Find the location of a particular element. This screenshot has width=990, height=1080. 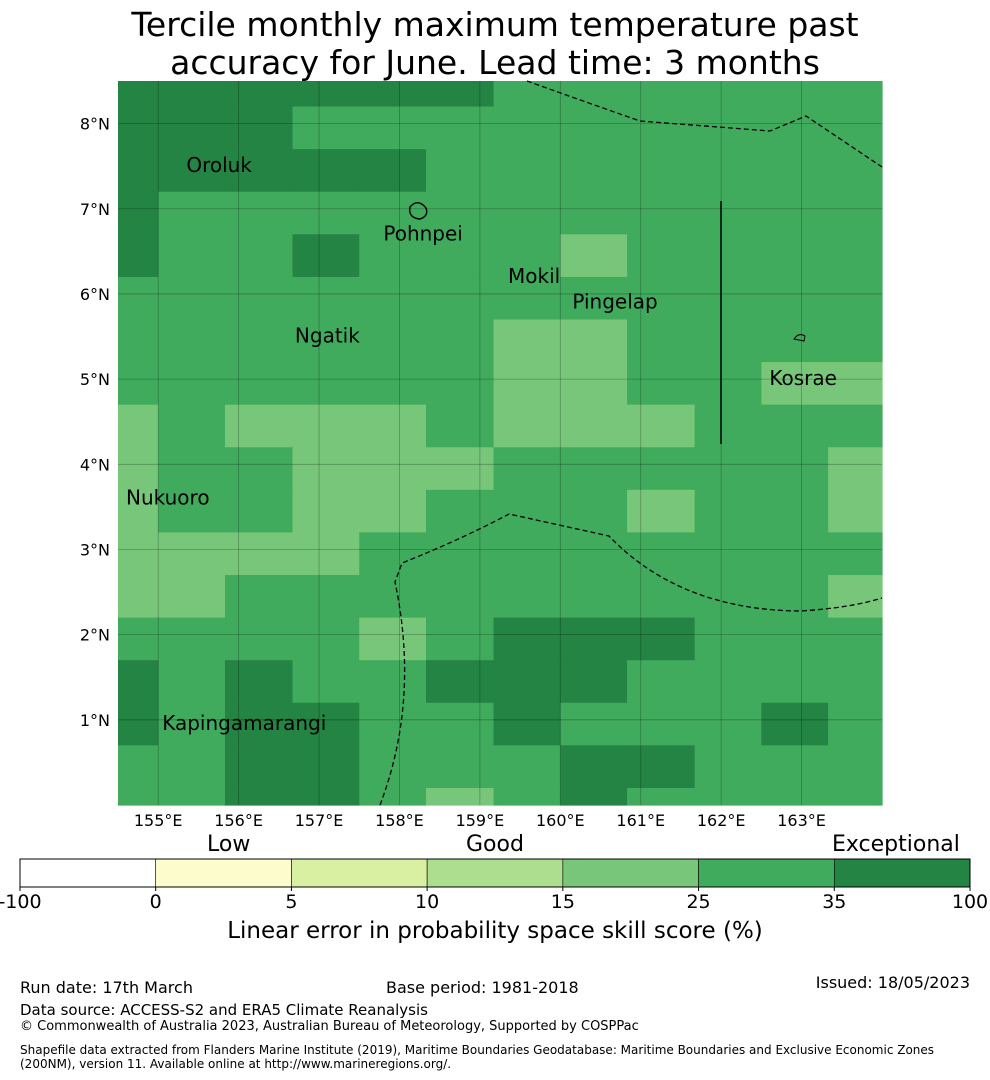

colorbar: -100 0 5 10 15 25 35 100 is located at coordinates (494, 885).